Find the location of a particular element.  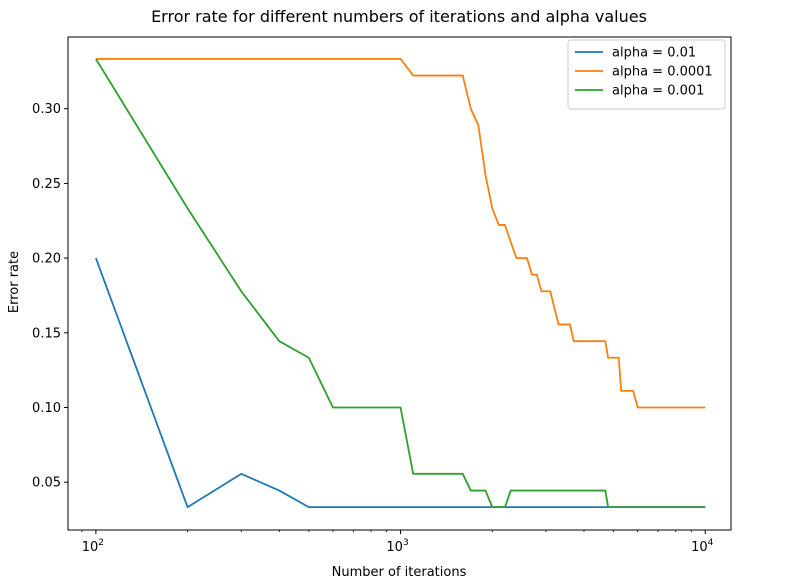

y-tick-label-5: 0.30 is located at coordinates (46, 109).